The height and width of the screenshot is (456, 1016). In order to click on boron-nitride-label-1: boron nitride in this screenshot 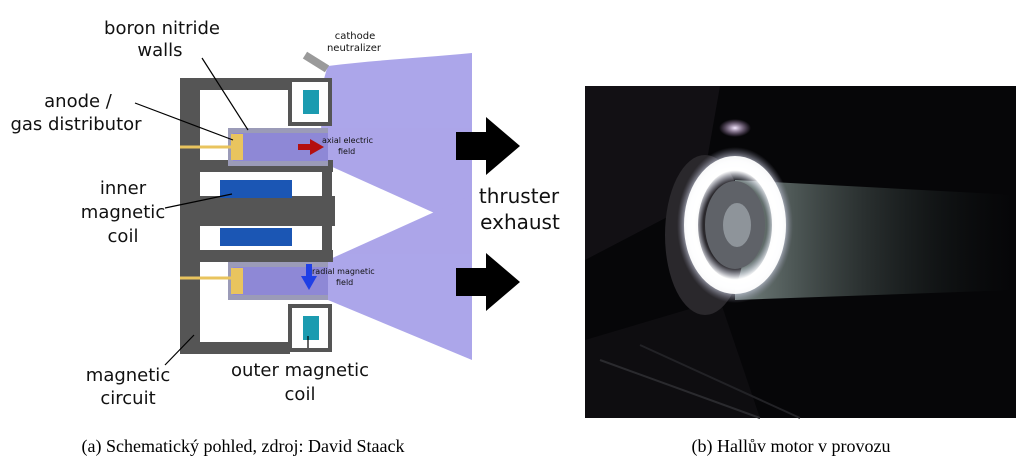, I will do `click(162, 28)`.